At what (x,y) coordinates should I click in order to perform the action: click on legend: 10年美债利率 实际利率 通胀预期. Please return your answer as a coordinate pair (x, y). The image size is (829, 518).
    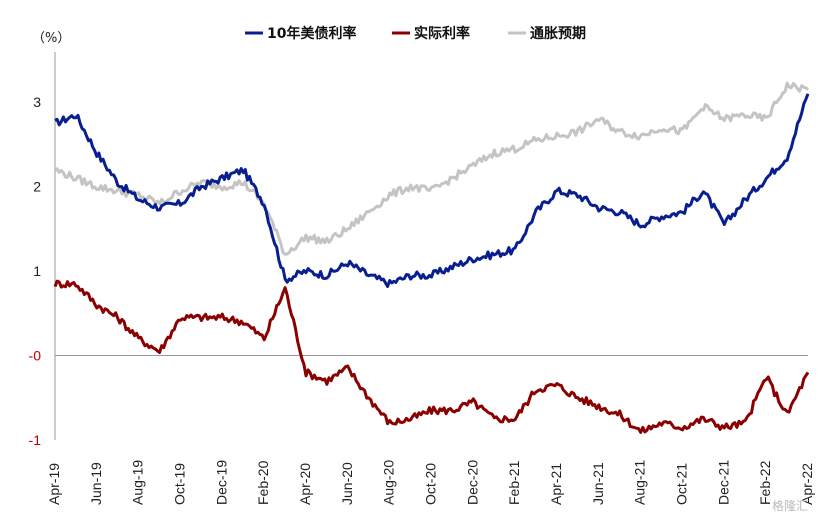
    Looking at the image, I should click on (415, 33).